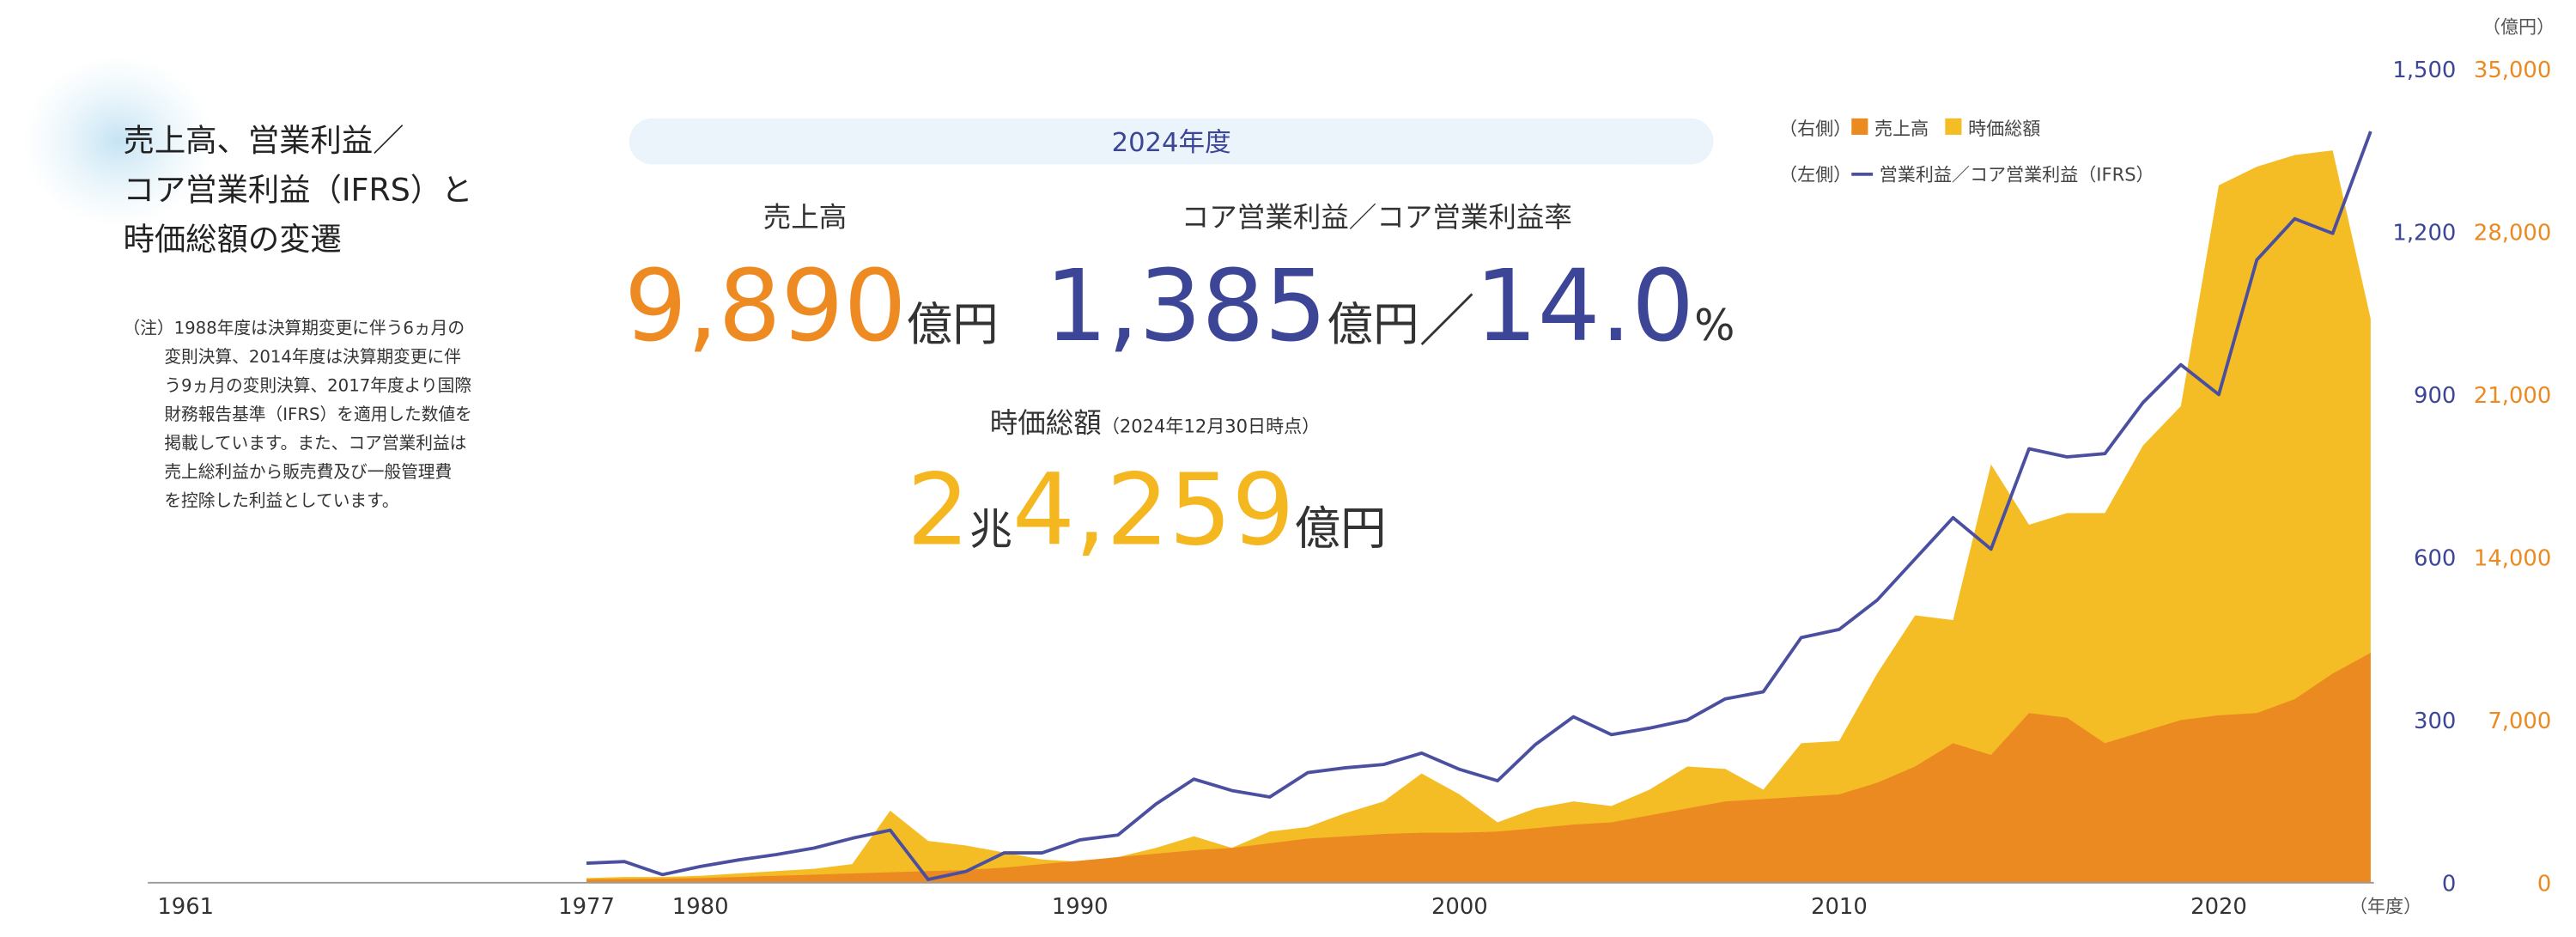 The height and width of the screenshot is (937, 2576). I want to click on y2-tick-label: 21,000, so click(2513, 396).